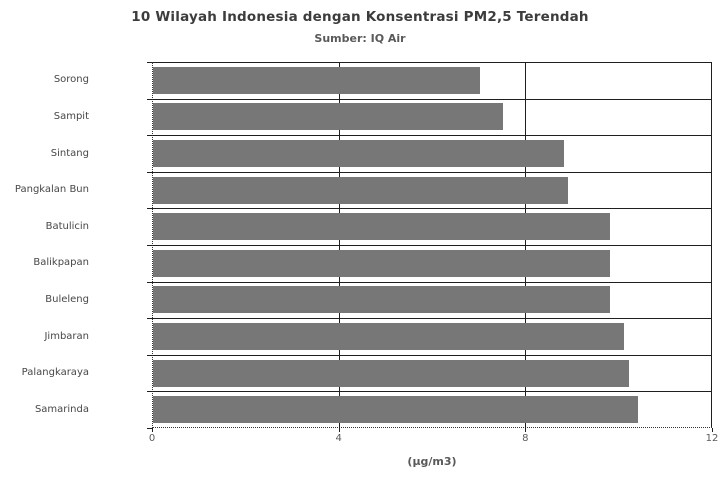  What do you see at coordinates (432, 461) in the screenshot?
I see `x-axis-label: (µg/m3)` at bounding box center [432, 461].